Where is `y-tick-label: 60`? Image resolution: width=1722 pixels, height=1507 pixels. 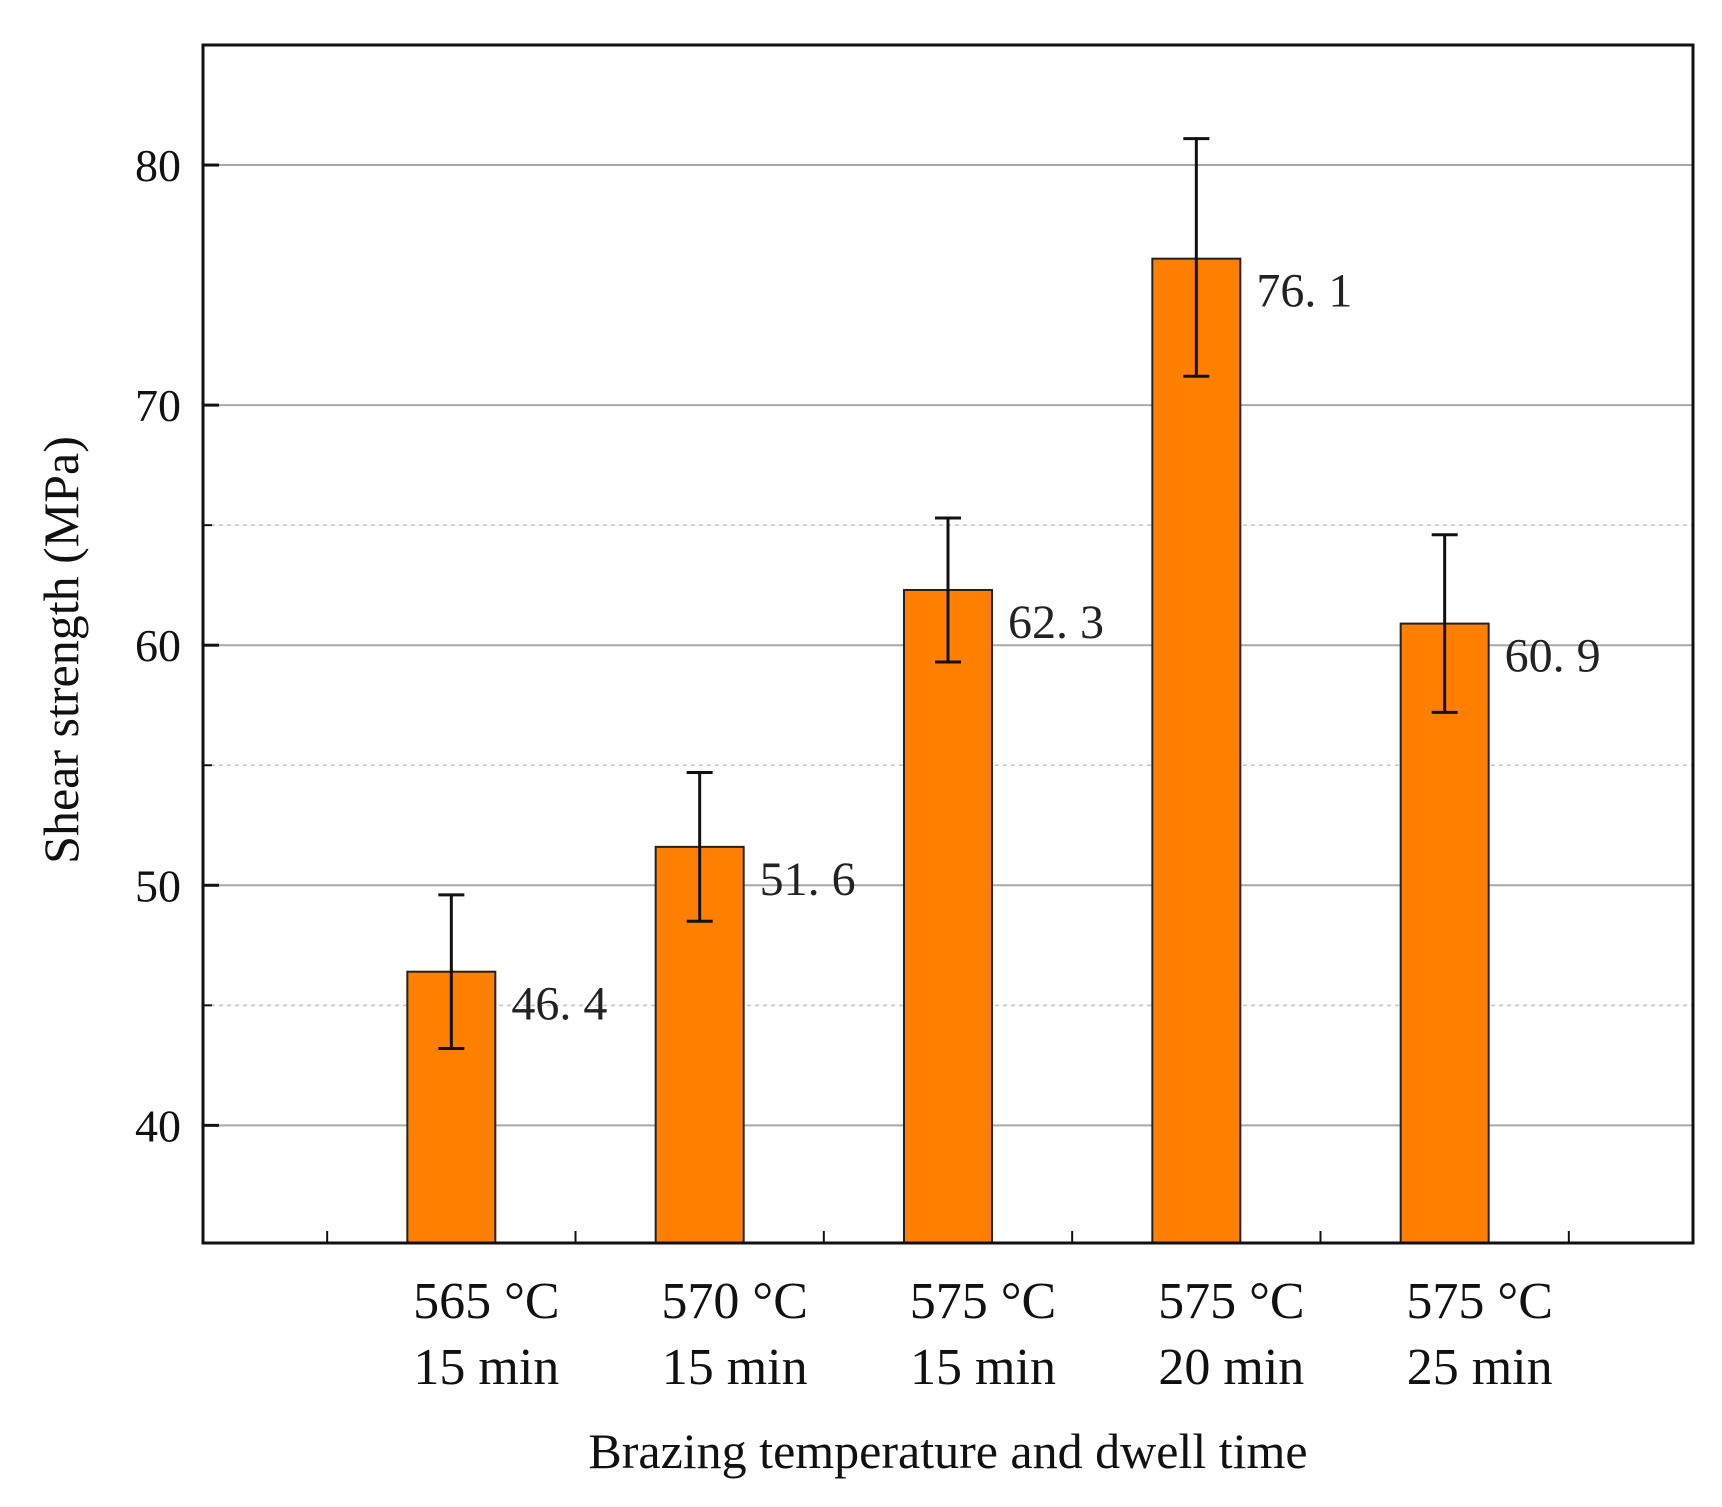
y-tick-label: 60 is located at coordinates (158, 645).